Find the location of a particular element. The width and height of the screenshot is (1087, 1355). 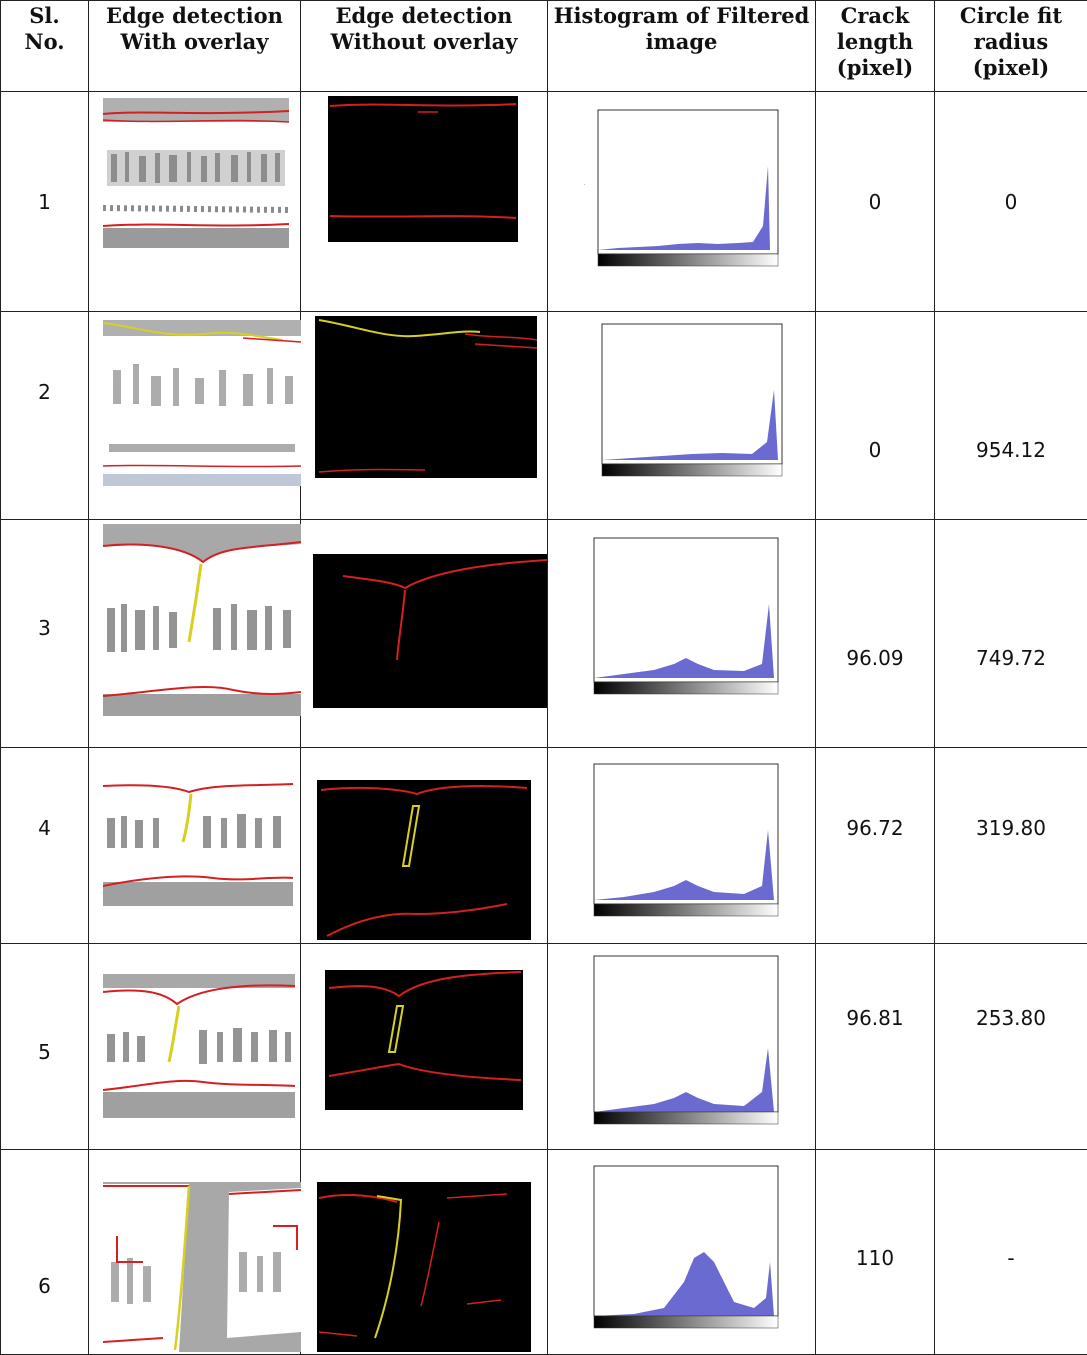

header-circle-fit: Circle fit radius (pixel) is located at coordinates (1011, 46).